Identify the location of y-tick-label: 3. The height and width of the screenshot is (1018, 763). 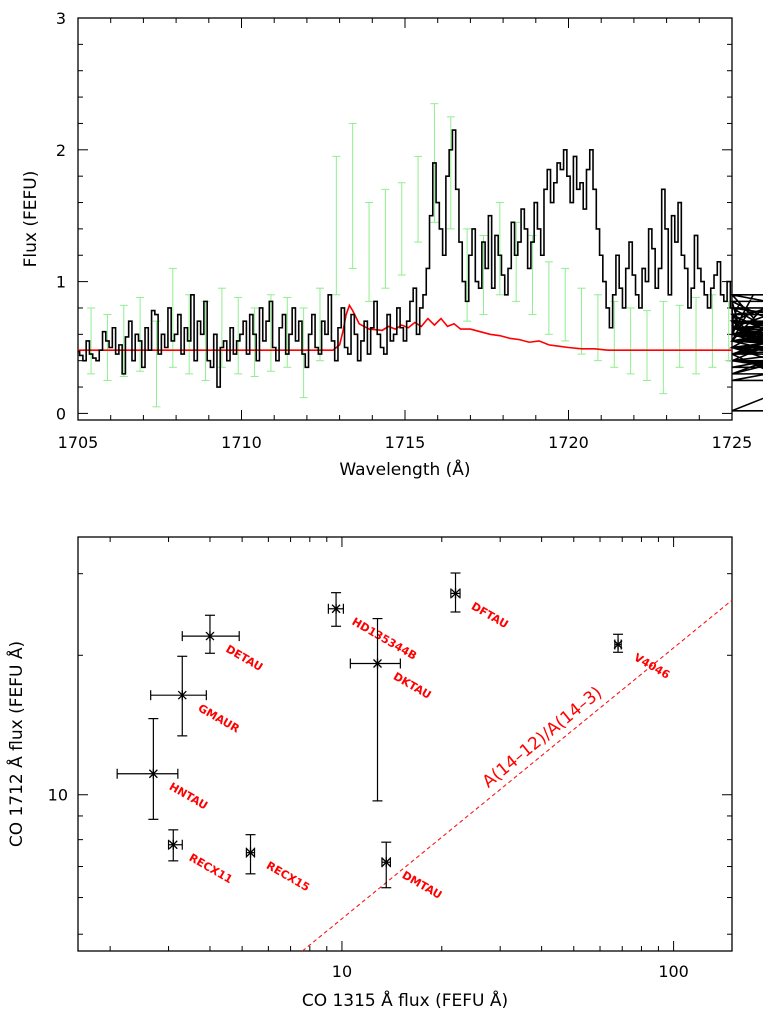
(61, 18).